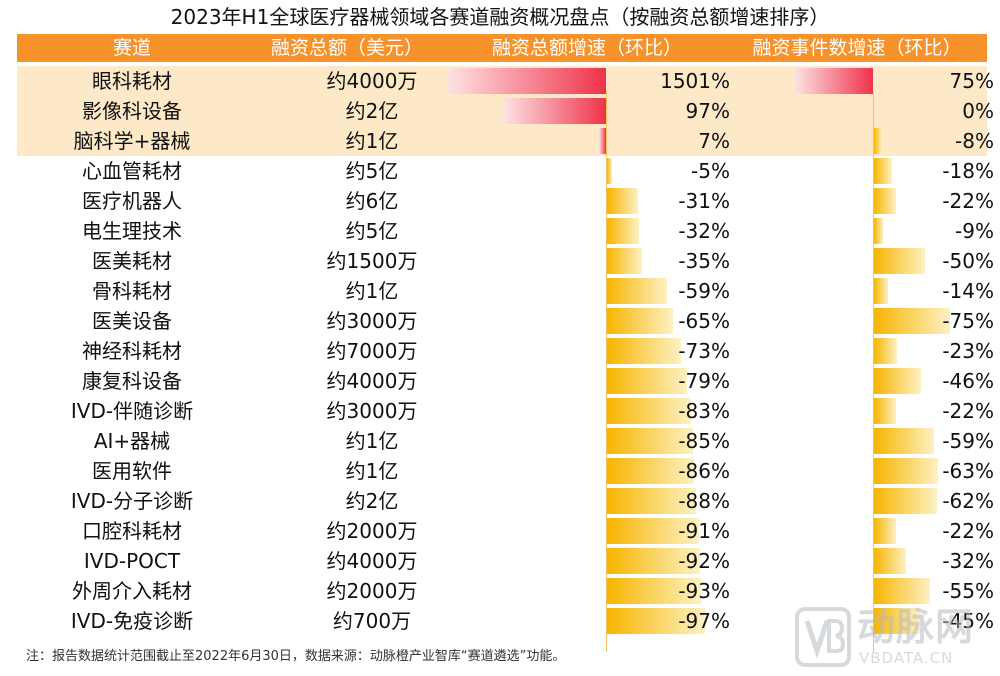  I want to click on chart-title: 2023年H1全球医疗器械领域各赛道融资概况盘点（按融资总额增速排序）, so click(500, 17).